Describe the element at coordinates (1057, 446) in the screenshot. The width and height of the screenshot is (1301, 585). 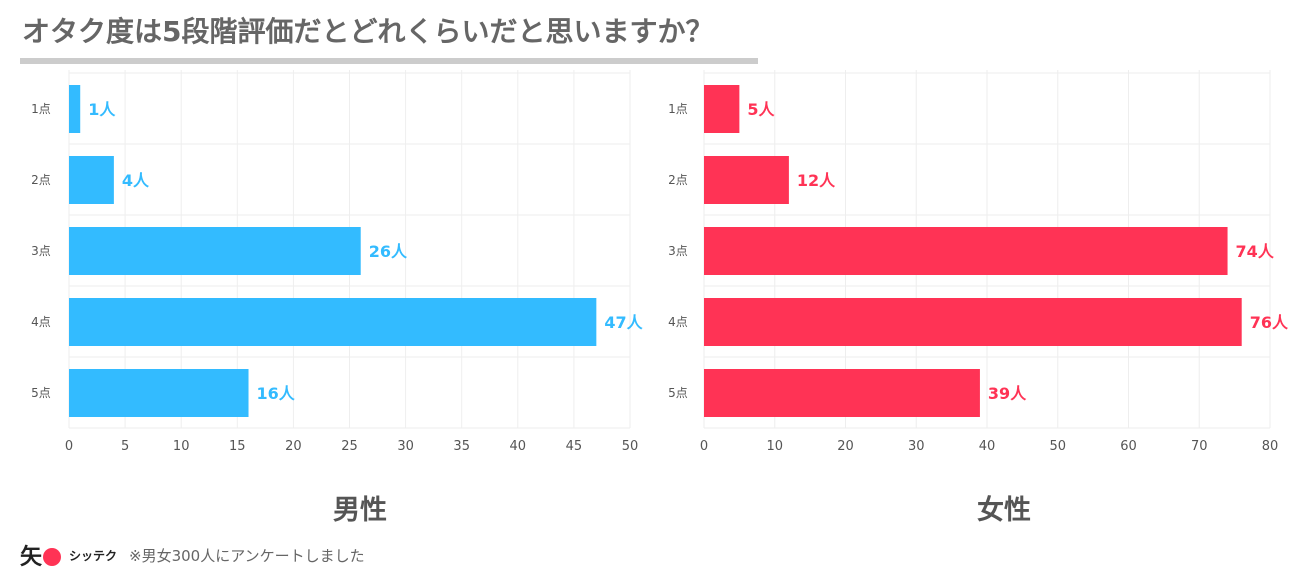
I see `women-x-tick-label: 50` at that location.